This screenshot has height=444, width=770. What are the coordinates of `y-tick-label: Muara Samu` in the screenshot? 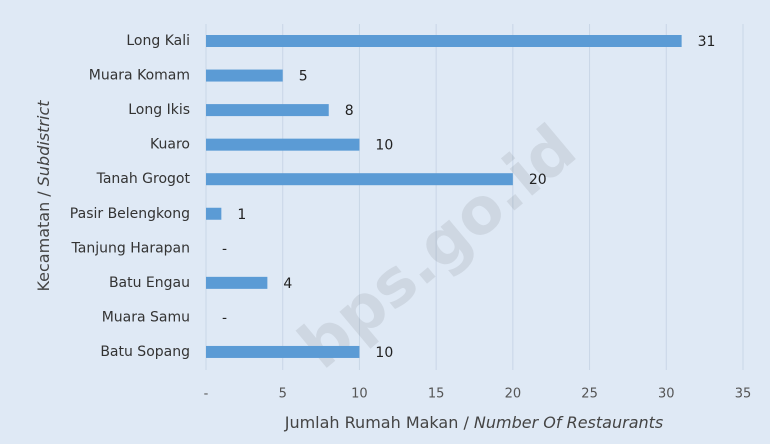 It's located at (146, 317).